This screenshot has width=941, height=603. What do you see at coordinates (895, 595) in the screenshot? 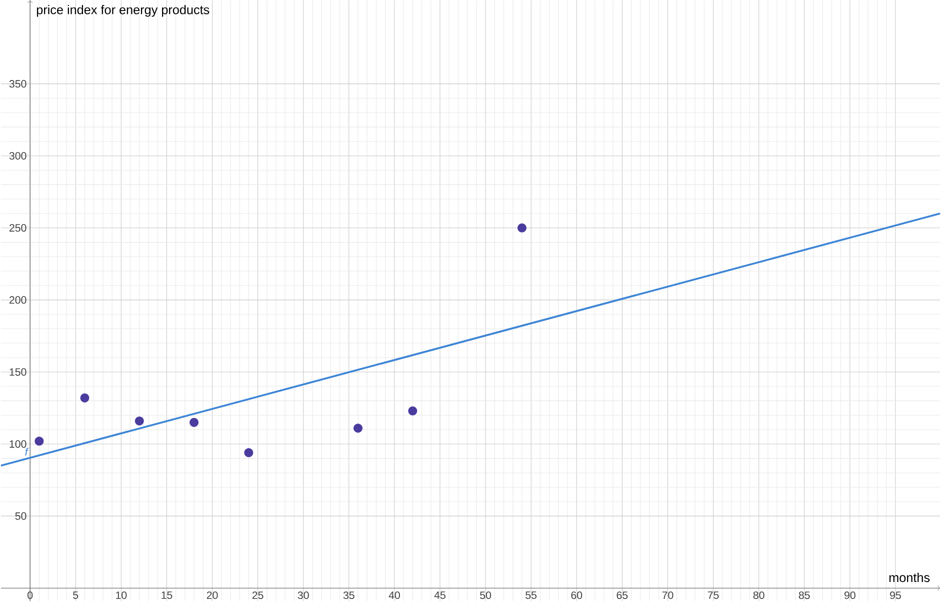
I see `x-tick-label: 95` at bounding box center [895, 595].